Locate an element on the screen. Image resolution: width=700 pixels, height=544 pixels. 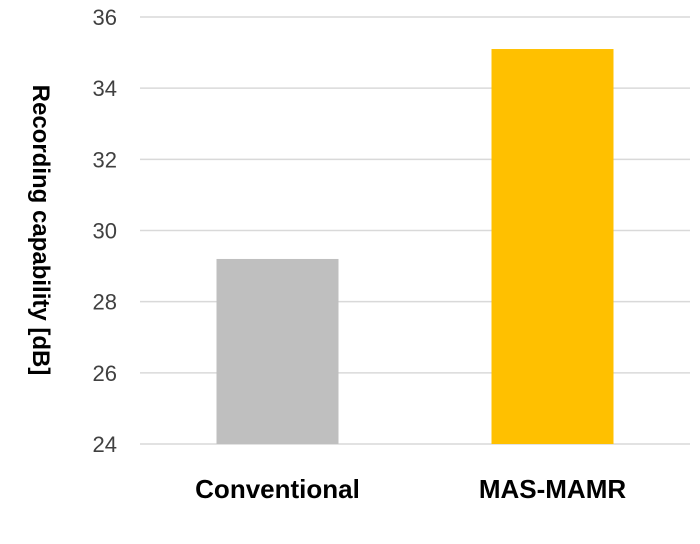
x-axis-categories: Conventional MAS-MAMR is located at coordinates (410, 489).